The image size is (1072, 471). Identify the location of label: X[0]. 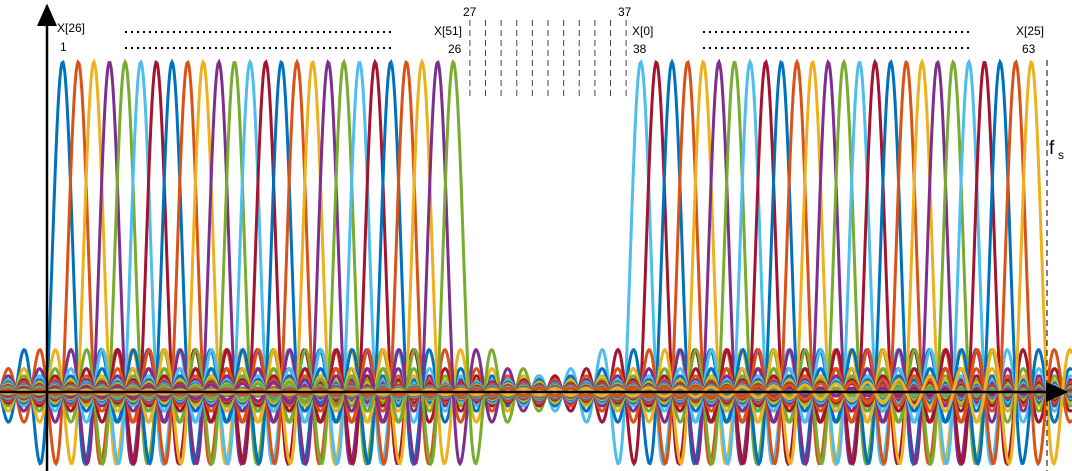
(642, 31).